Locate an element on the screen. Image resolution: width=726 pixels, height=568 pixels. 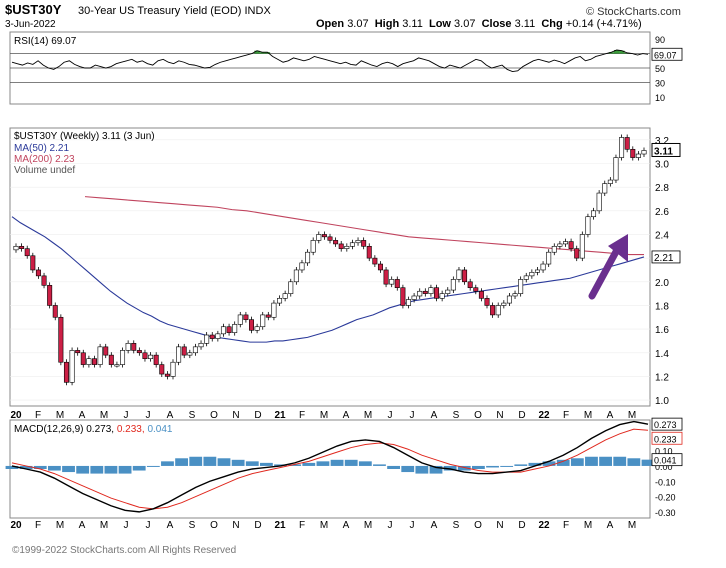
price-x-tick-label: 21 is located at coordinates (280, 415).